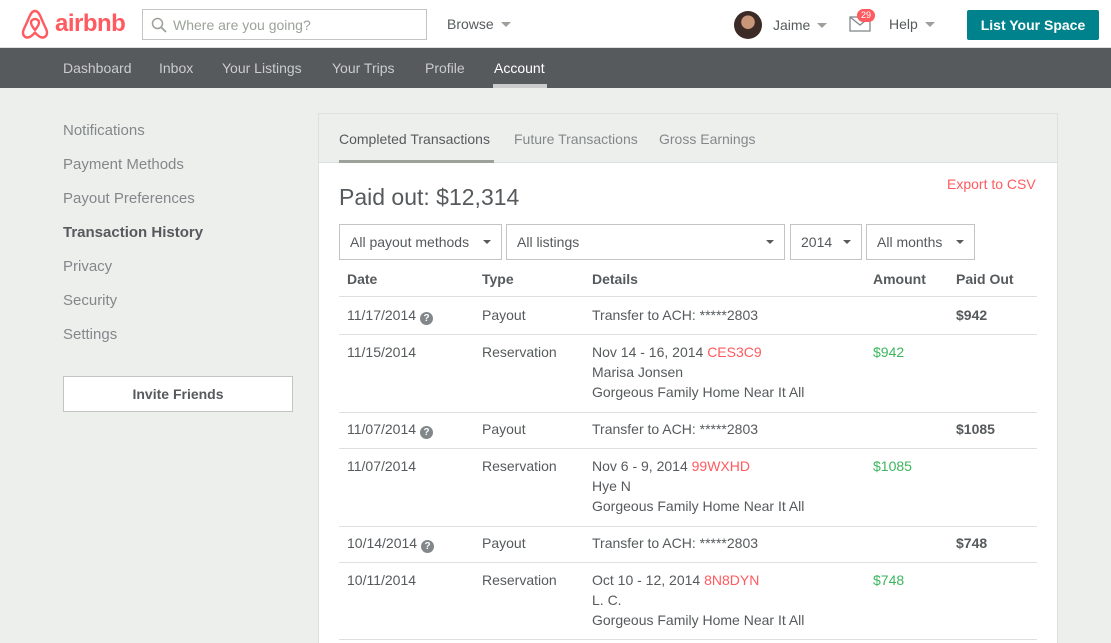 The width and height of the screenshot is (1111, 643). What do you see at coordinates (104, 130) in the screenshot?
I see `sidebar-item-notifications: Notifications` at bounding box center [104, 130].